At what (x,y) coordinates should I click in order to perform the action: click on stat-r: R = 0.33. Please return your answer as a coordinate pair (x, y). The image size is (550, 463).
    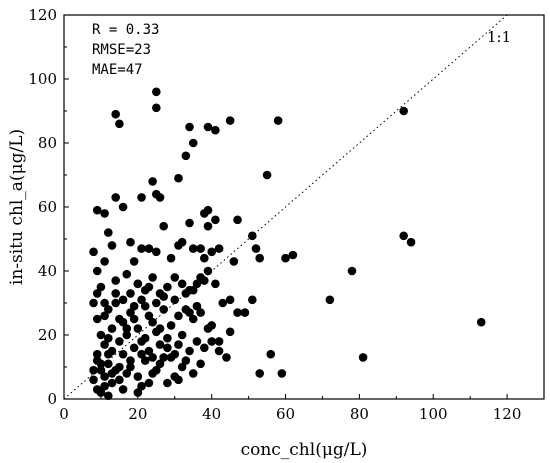
    Looking at the image, I should click on (125, 30).